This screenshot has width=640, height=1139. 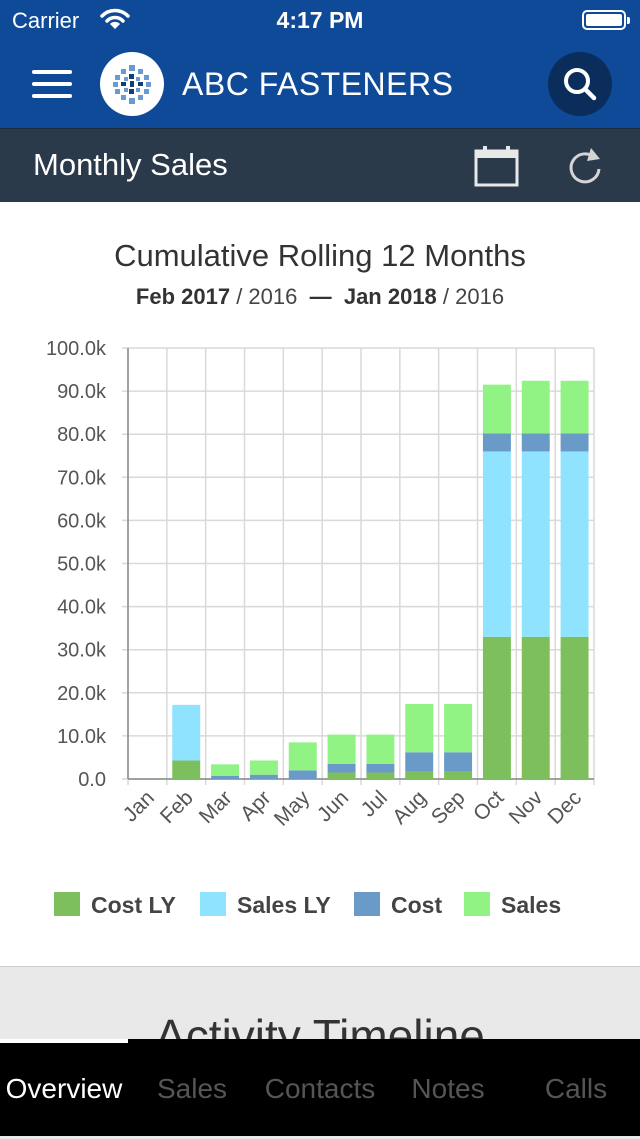 I want to click on y-tick-label: 10.0k, so click(x=82, y=737).